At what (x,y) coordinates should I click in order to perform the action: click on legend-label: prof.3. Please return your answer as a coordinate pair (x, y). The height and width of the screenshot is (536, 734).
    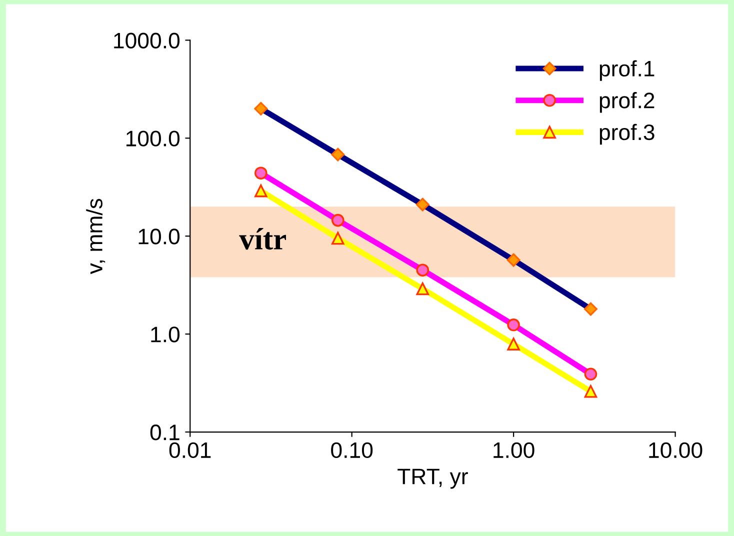
    Looking at the image, I should click on (627, 134).